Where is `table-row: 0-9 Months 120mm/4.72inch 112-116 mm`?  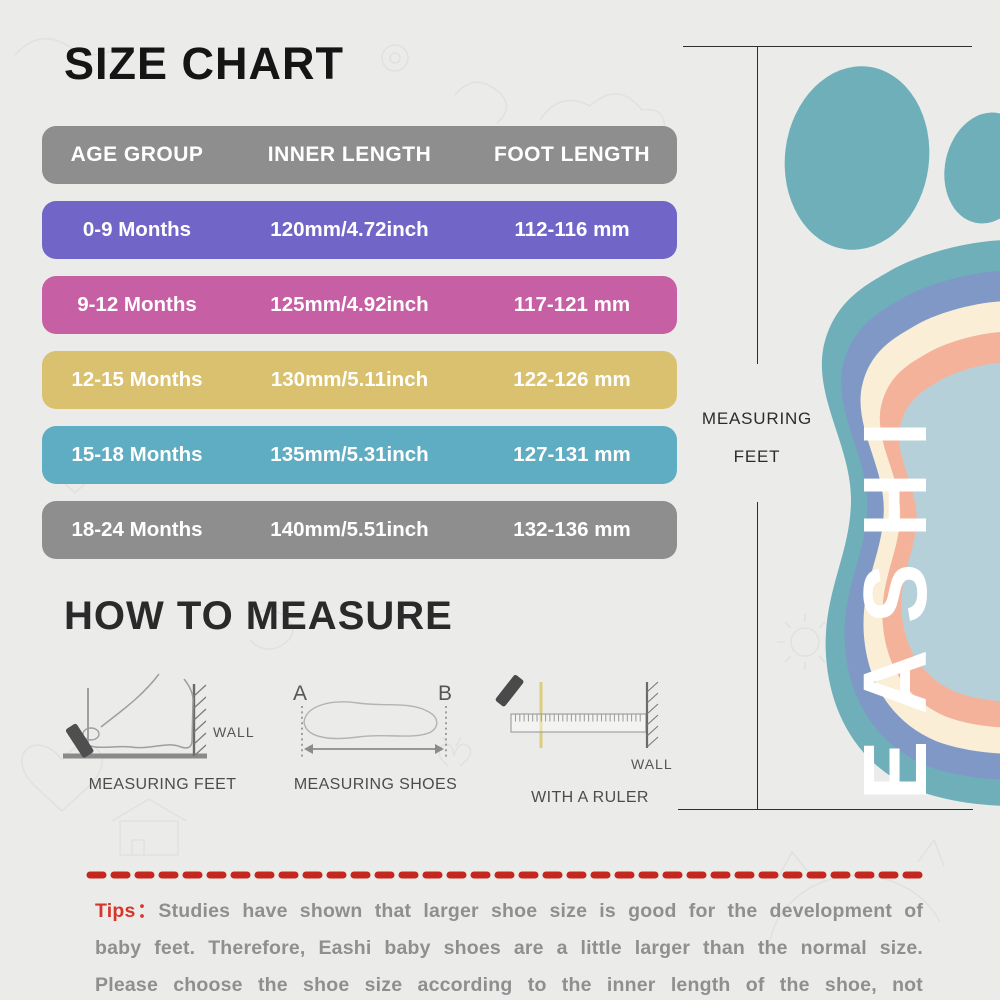
table-row: 0-9 Months 120mm/4.72inch 112-116 mm is located at coordinates (359, 230).